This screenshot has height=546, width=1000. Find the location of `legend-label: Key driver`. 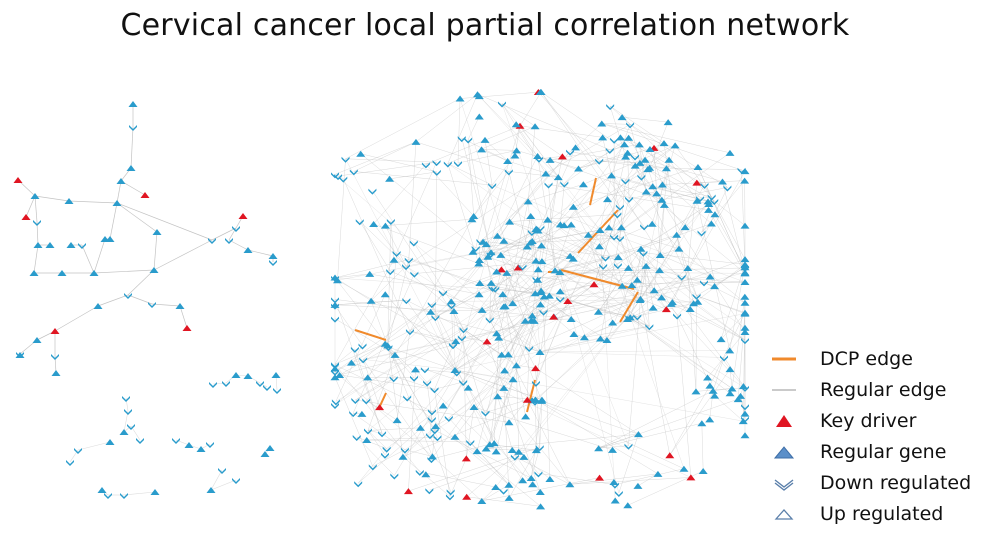

legend-label: Key driver is located at coordinates (868, 420).